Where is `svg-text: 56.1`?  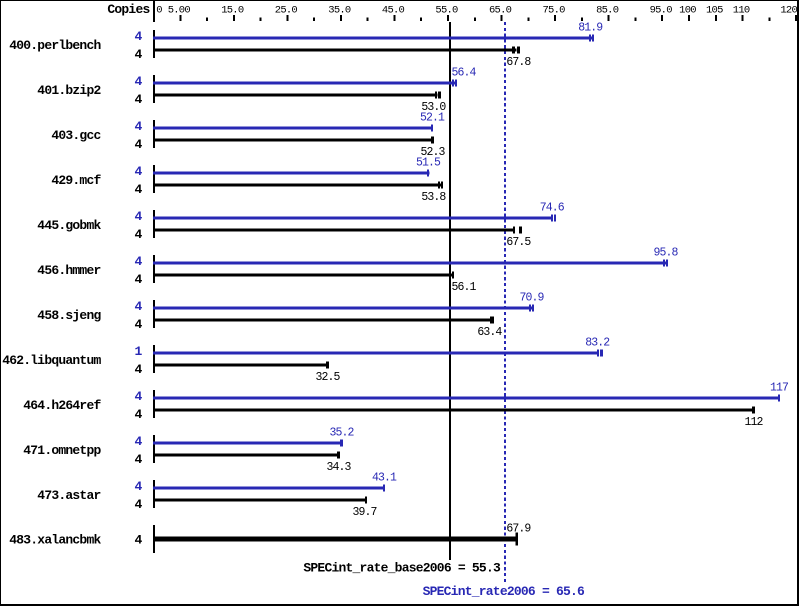 svg-text: 56.1 is located at coordinates (463, 287).